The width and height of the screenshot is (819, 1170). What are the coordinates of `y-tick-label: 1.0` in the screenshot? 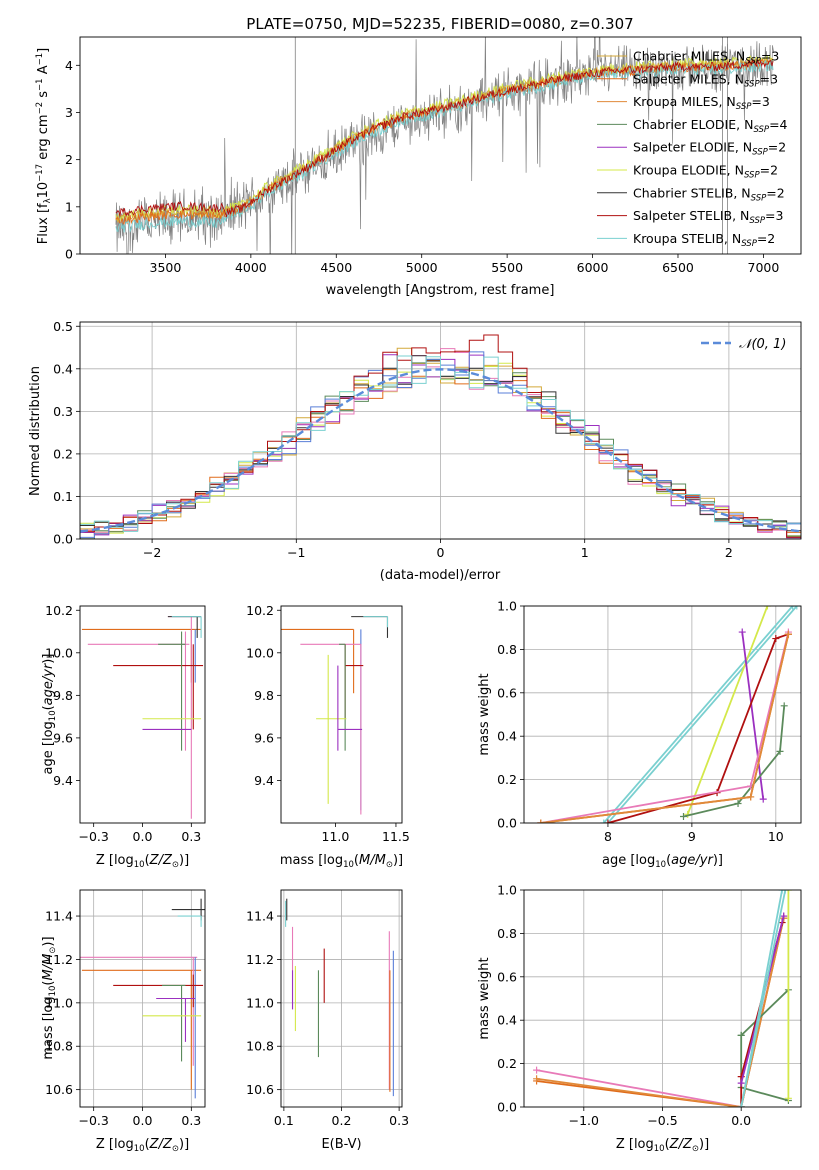 It's located at (507, 890).